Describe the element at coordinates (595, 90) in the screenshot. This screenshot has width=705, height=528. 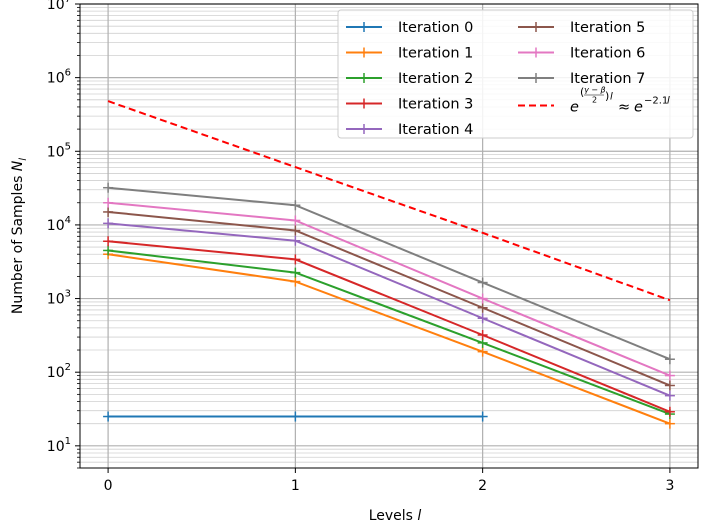
I see `legend-frac-num: γ − β` at that location.